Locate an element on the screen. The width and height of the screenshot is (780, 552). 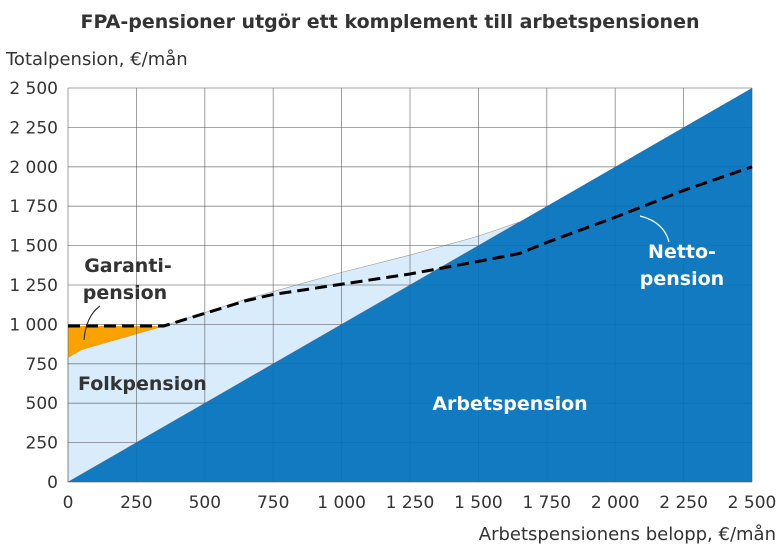
garantipension-leader is located at coordinates (92, 323).